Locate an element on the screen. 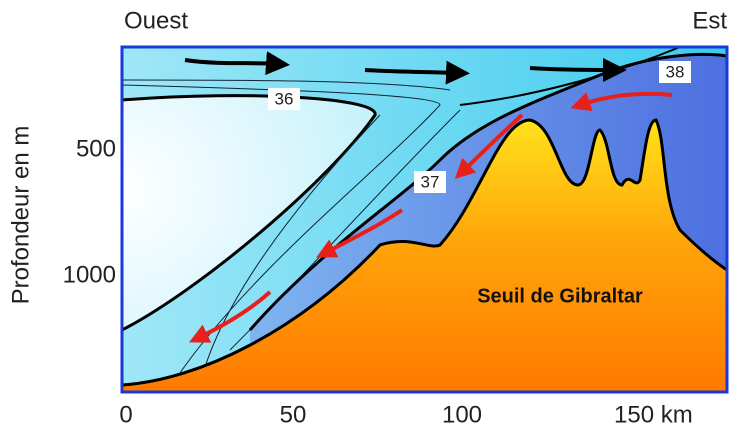 The image size is (733, 433). x-tick-label: 150 km is located at coordinates (653, 414).